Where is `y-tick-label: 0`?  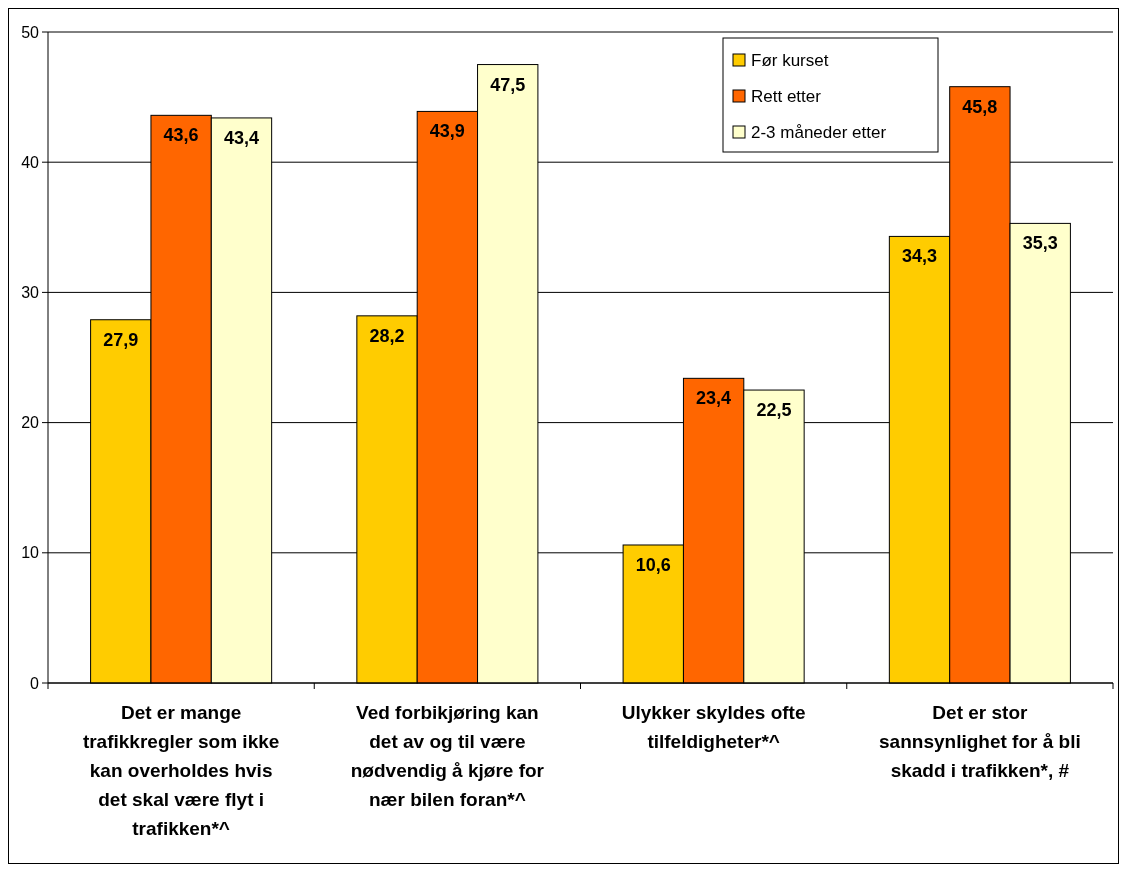 y-tick-label: 0 is located at coordinates (35, 683).